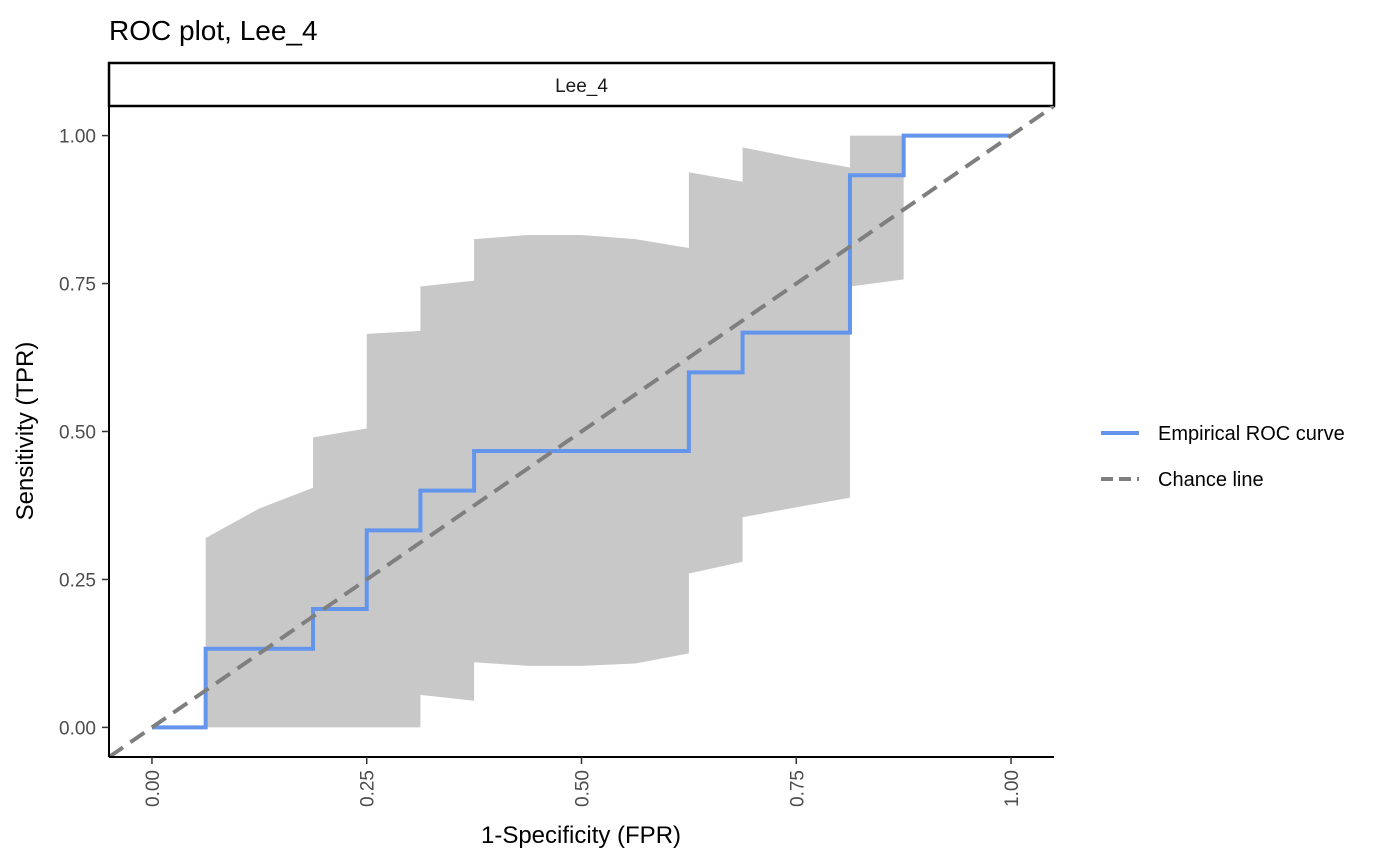  I want to click on y-tick-label: 0.50, so click(77, 433).